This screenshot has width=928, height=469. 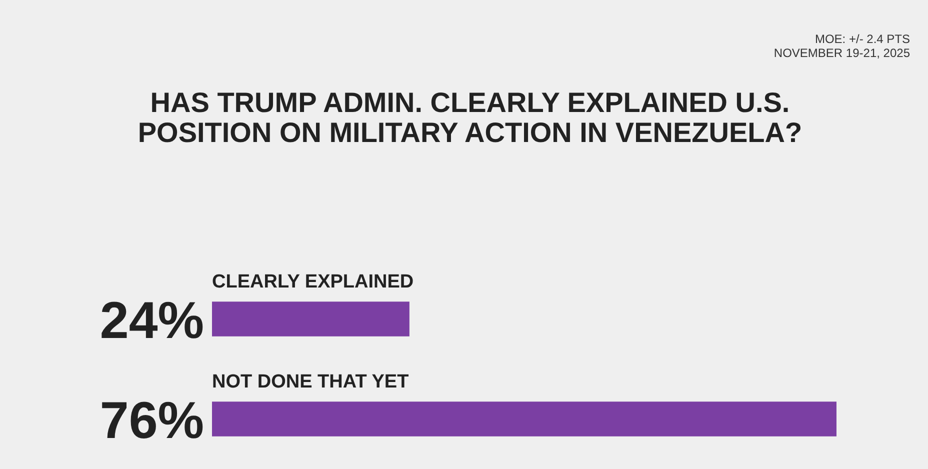 I want to click on y-tick-label: CLEARLY EXPLAINED, so click(x=313, y=282).